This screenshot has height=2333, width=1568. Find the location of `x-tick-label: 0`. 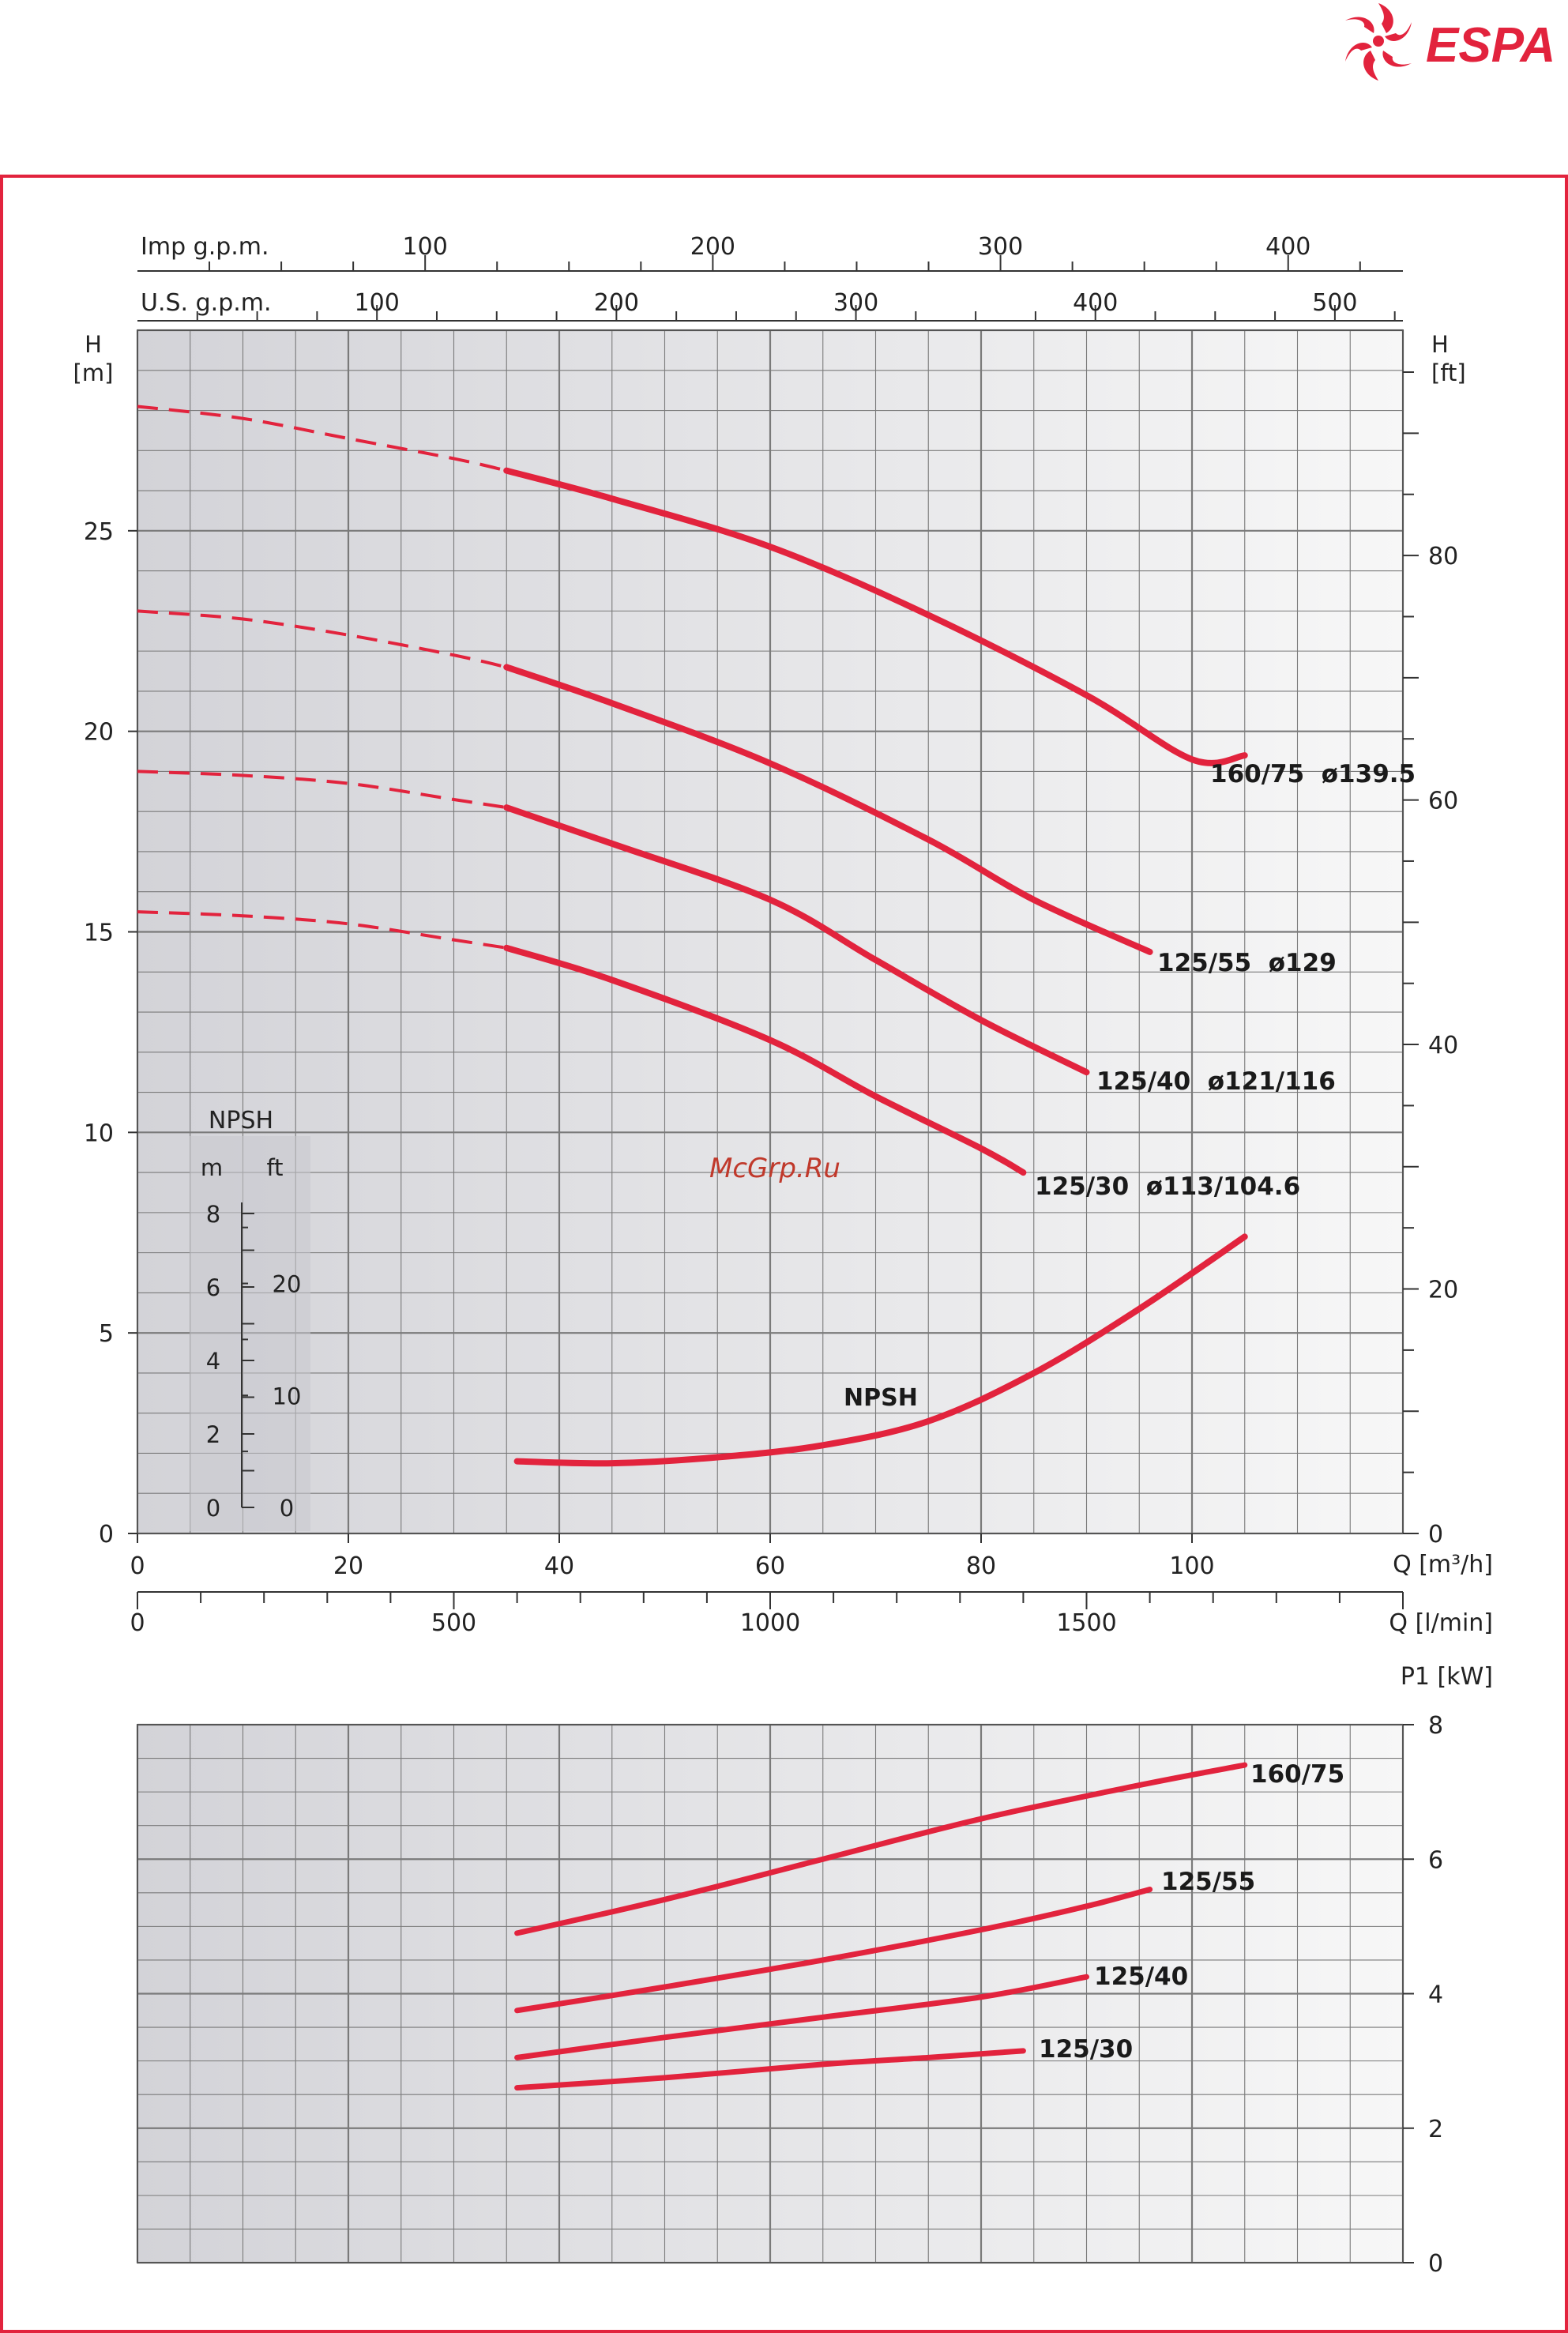

x-tick-label: 0 is located at coordinates (137, 1566).